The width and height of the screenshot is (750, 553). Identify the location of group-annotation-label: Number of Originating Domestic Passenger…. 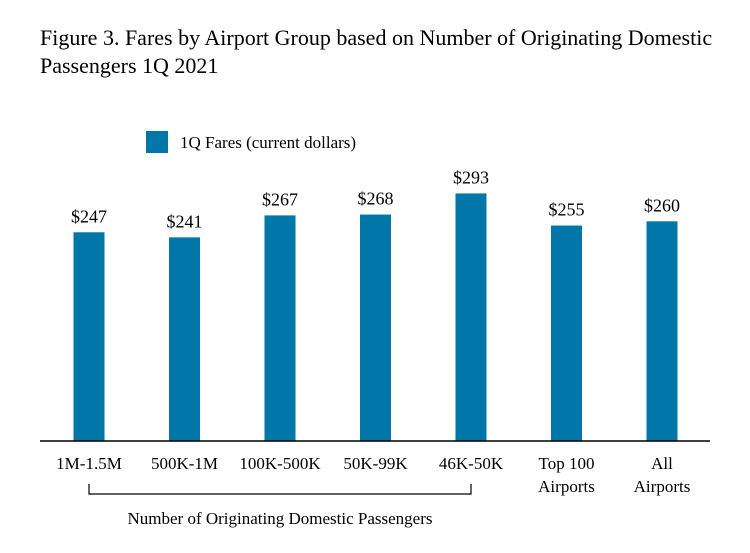
(280, 518).